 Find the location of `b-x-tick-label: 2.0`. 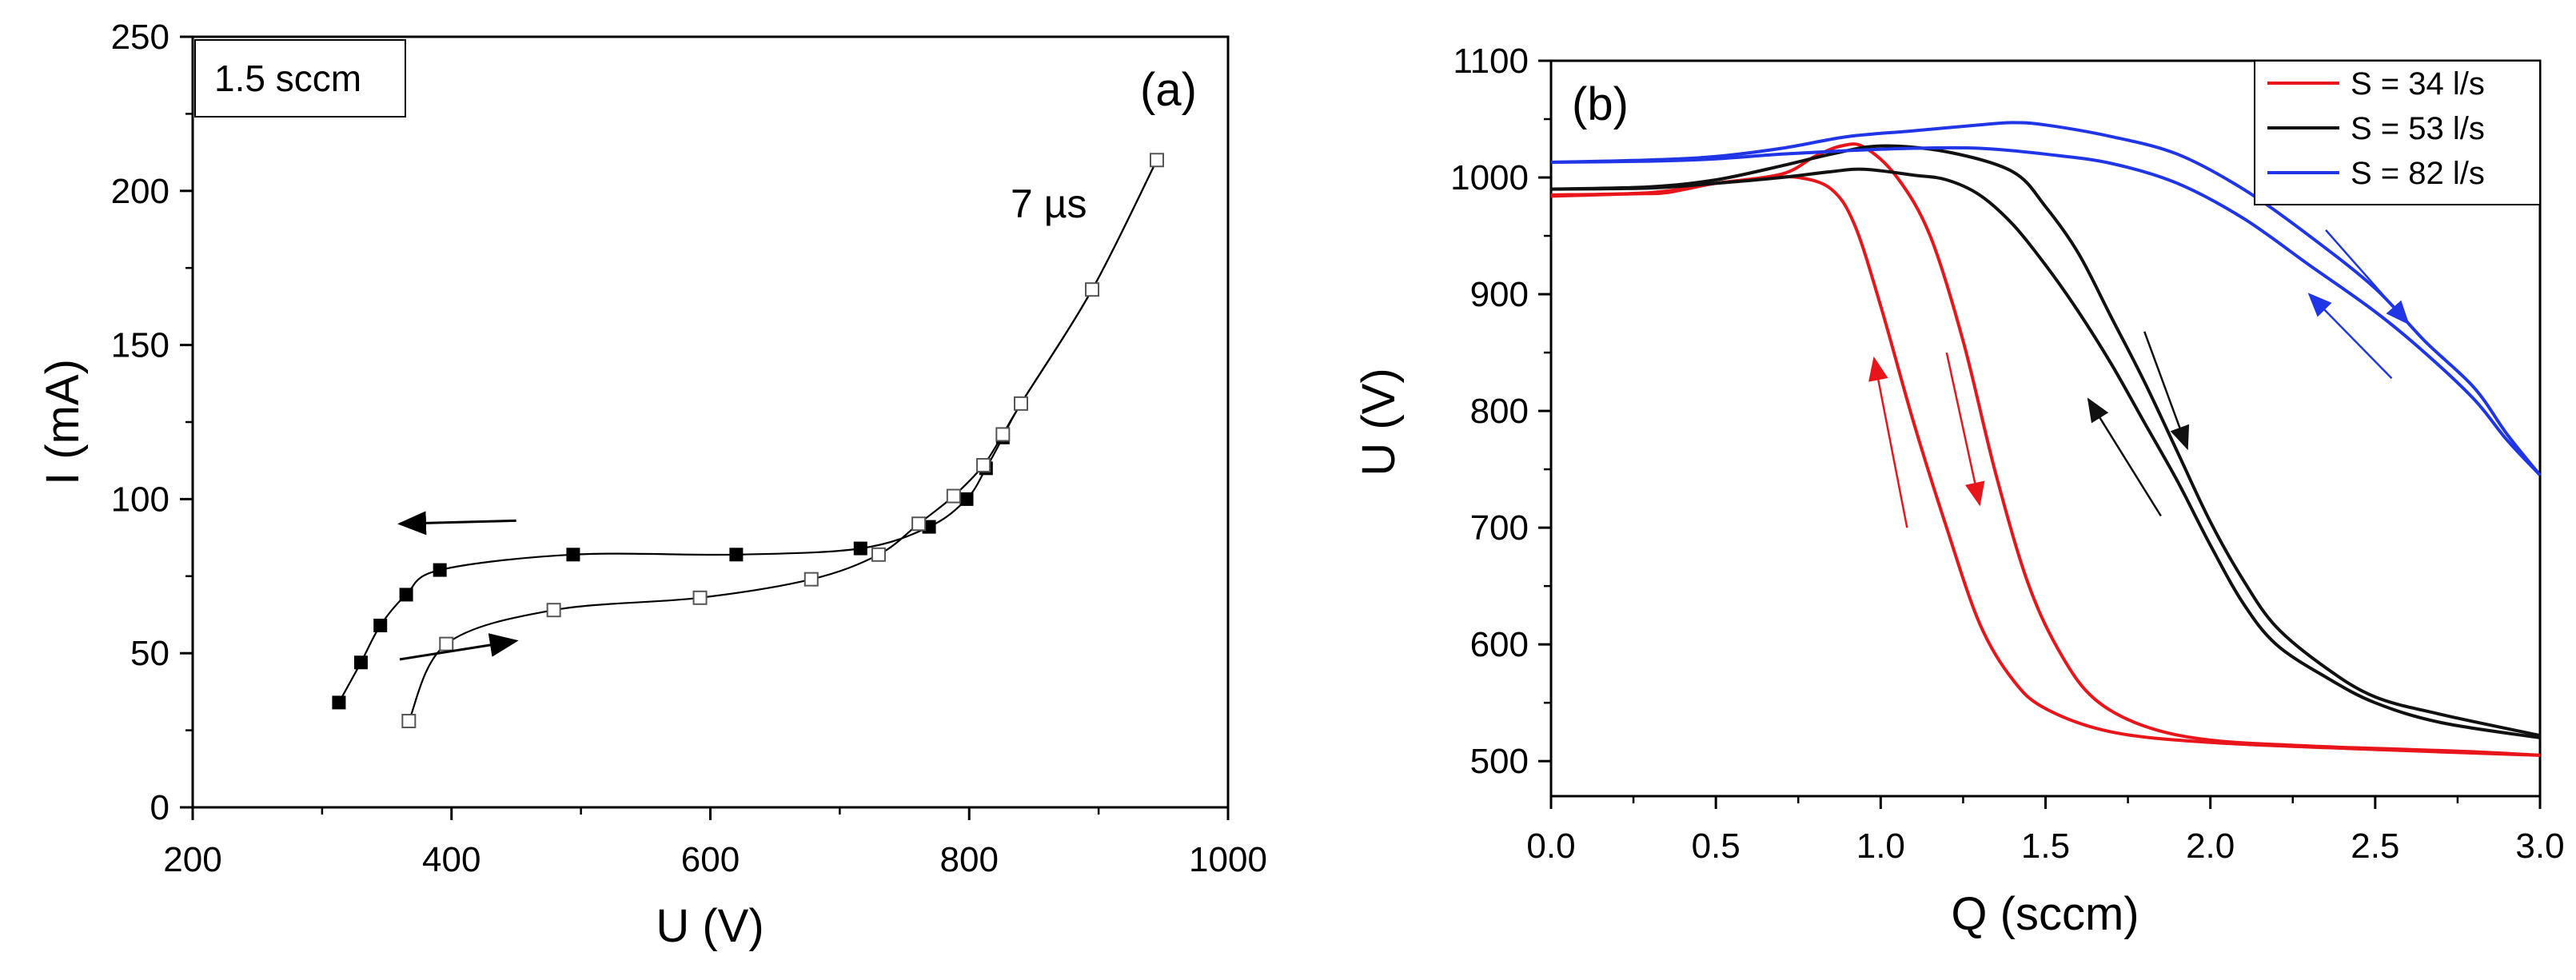

b-x-tick-label: 2.0 is located at coordinates (2210, 846).